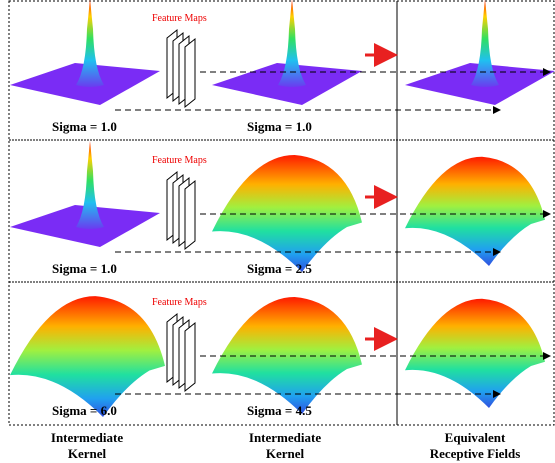 Image resolution: width=555 pixels, height=463 pixels. I want to click on column-label: Receptive Fields, so click(475, 453).